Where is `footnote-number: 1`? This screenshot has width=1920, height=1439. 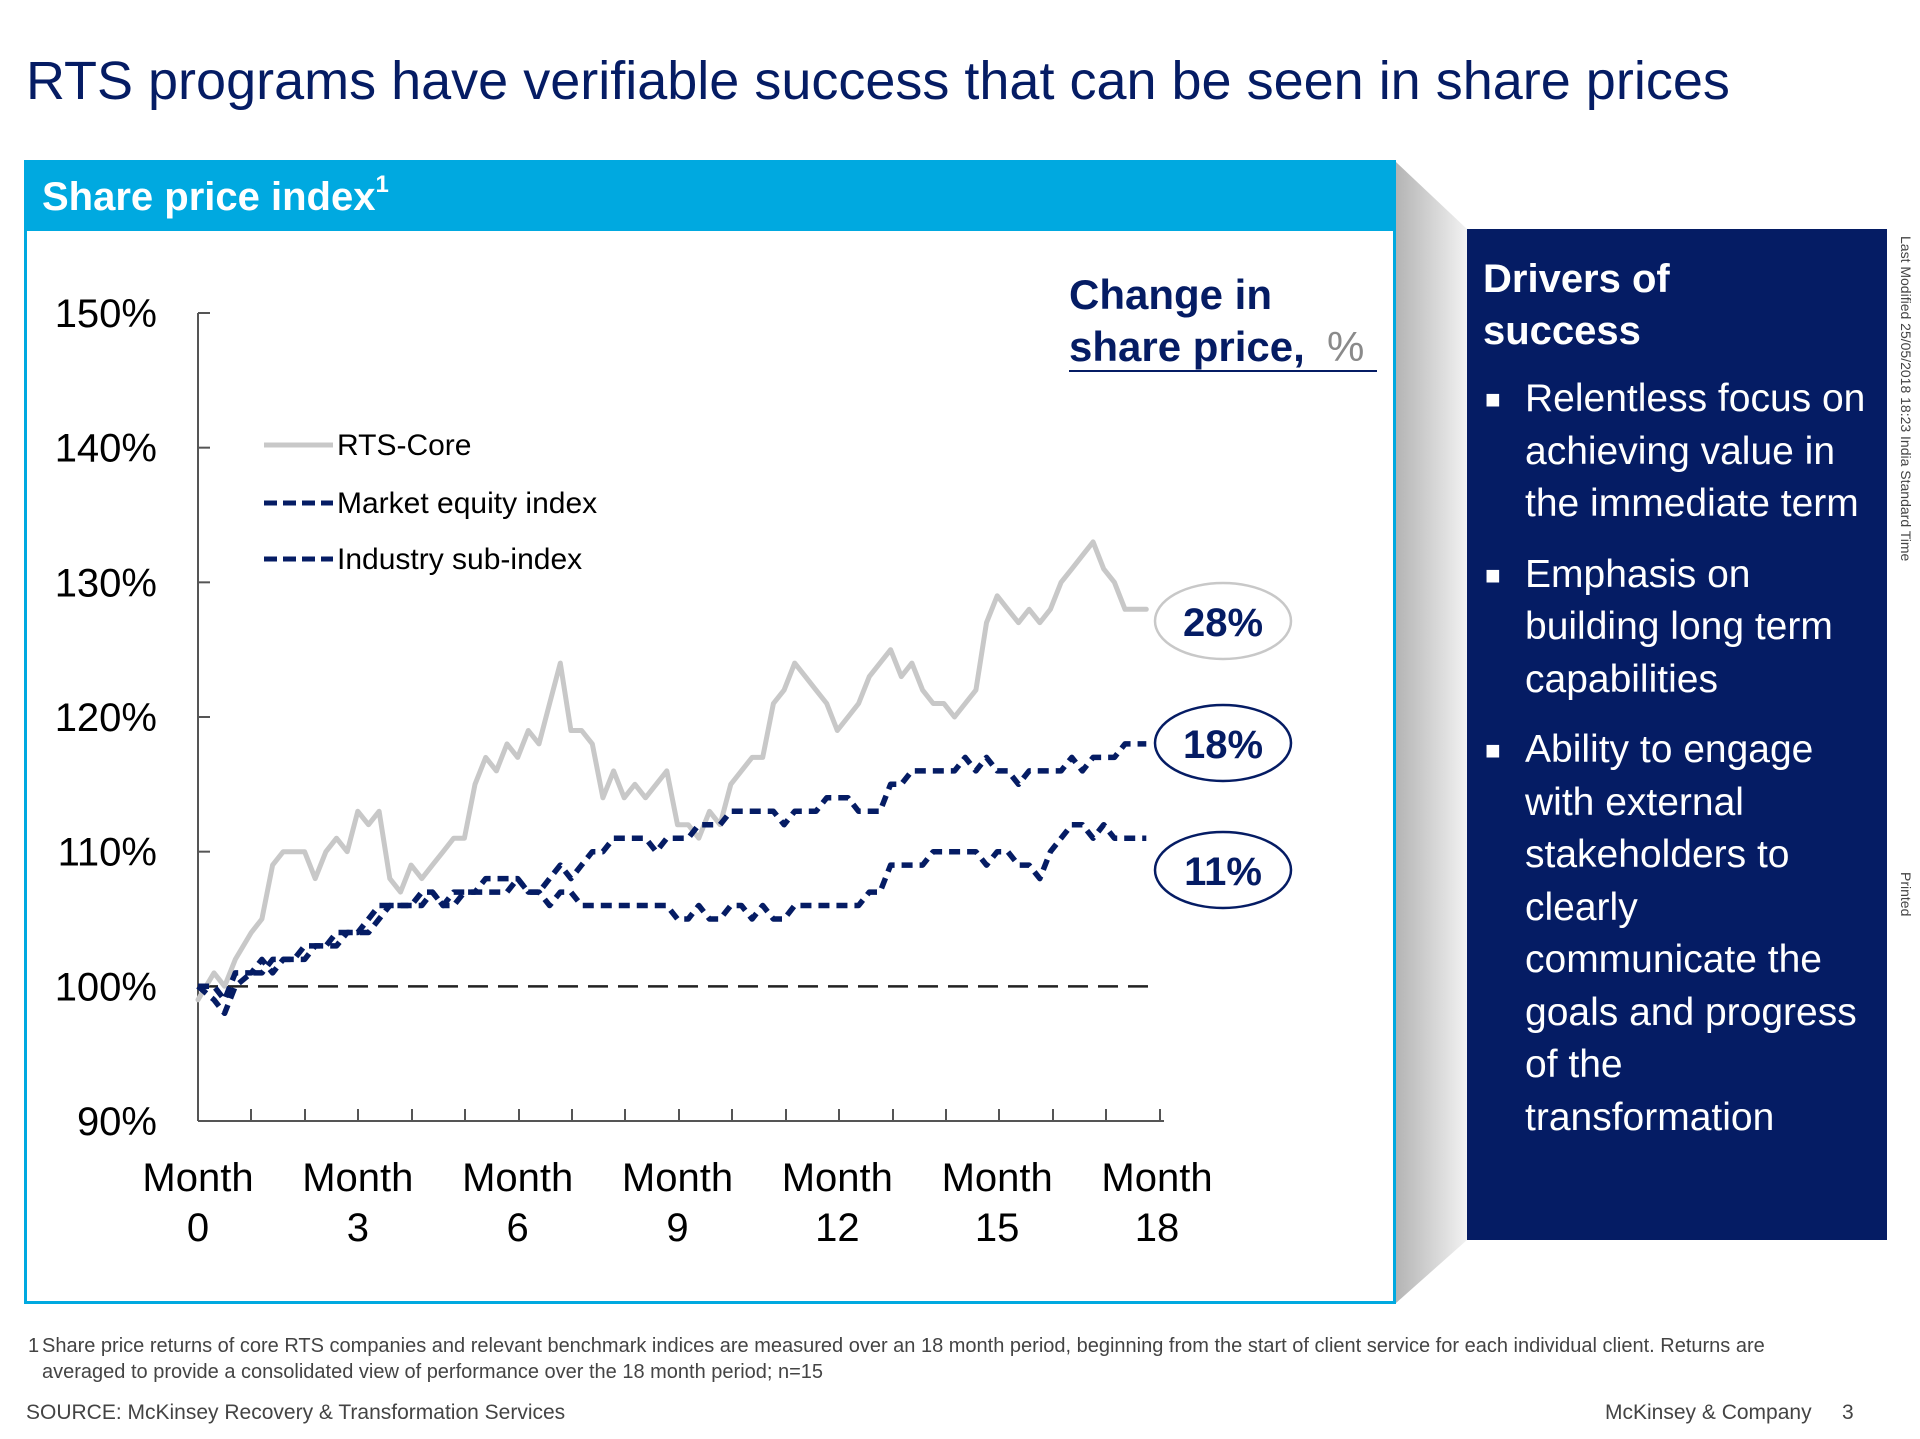 footnote-number: 1 is located at coordinates (34, 1346).